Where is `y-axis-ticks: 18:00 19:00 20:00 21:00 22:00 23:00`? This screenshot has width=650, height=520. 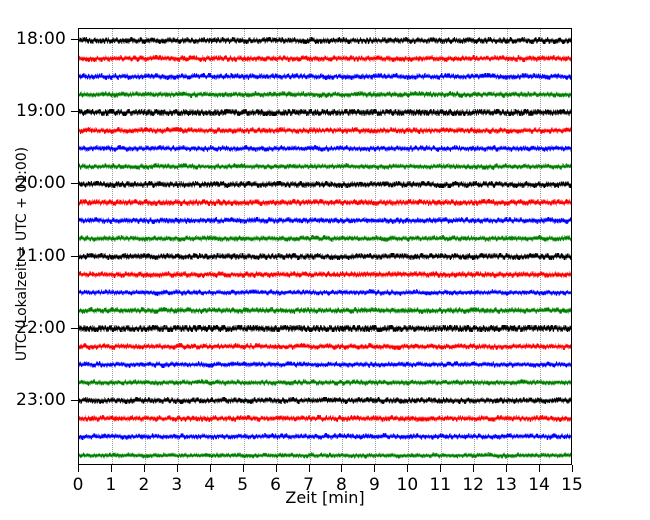 y-axis-ticks: 18:00 19:00 20:00 21:00 22:00 23:00 is located at coordinates (39, 260).